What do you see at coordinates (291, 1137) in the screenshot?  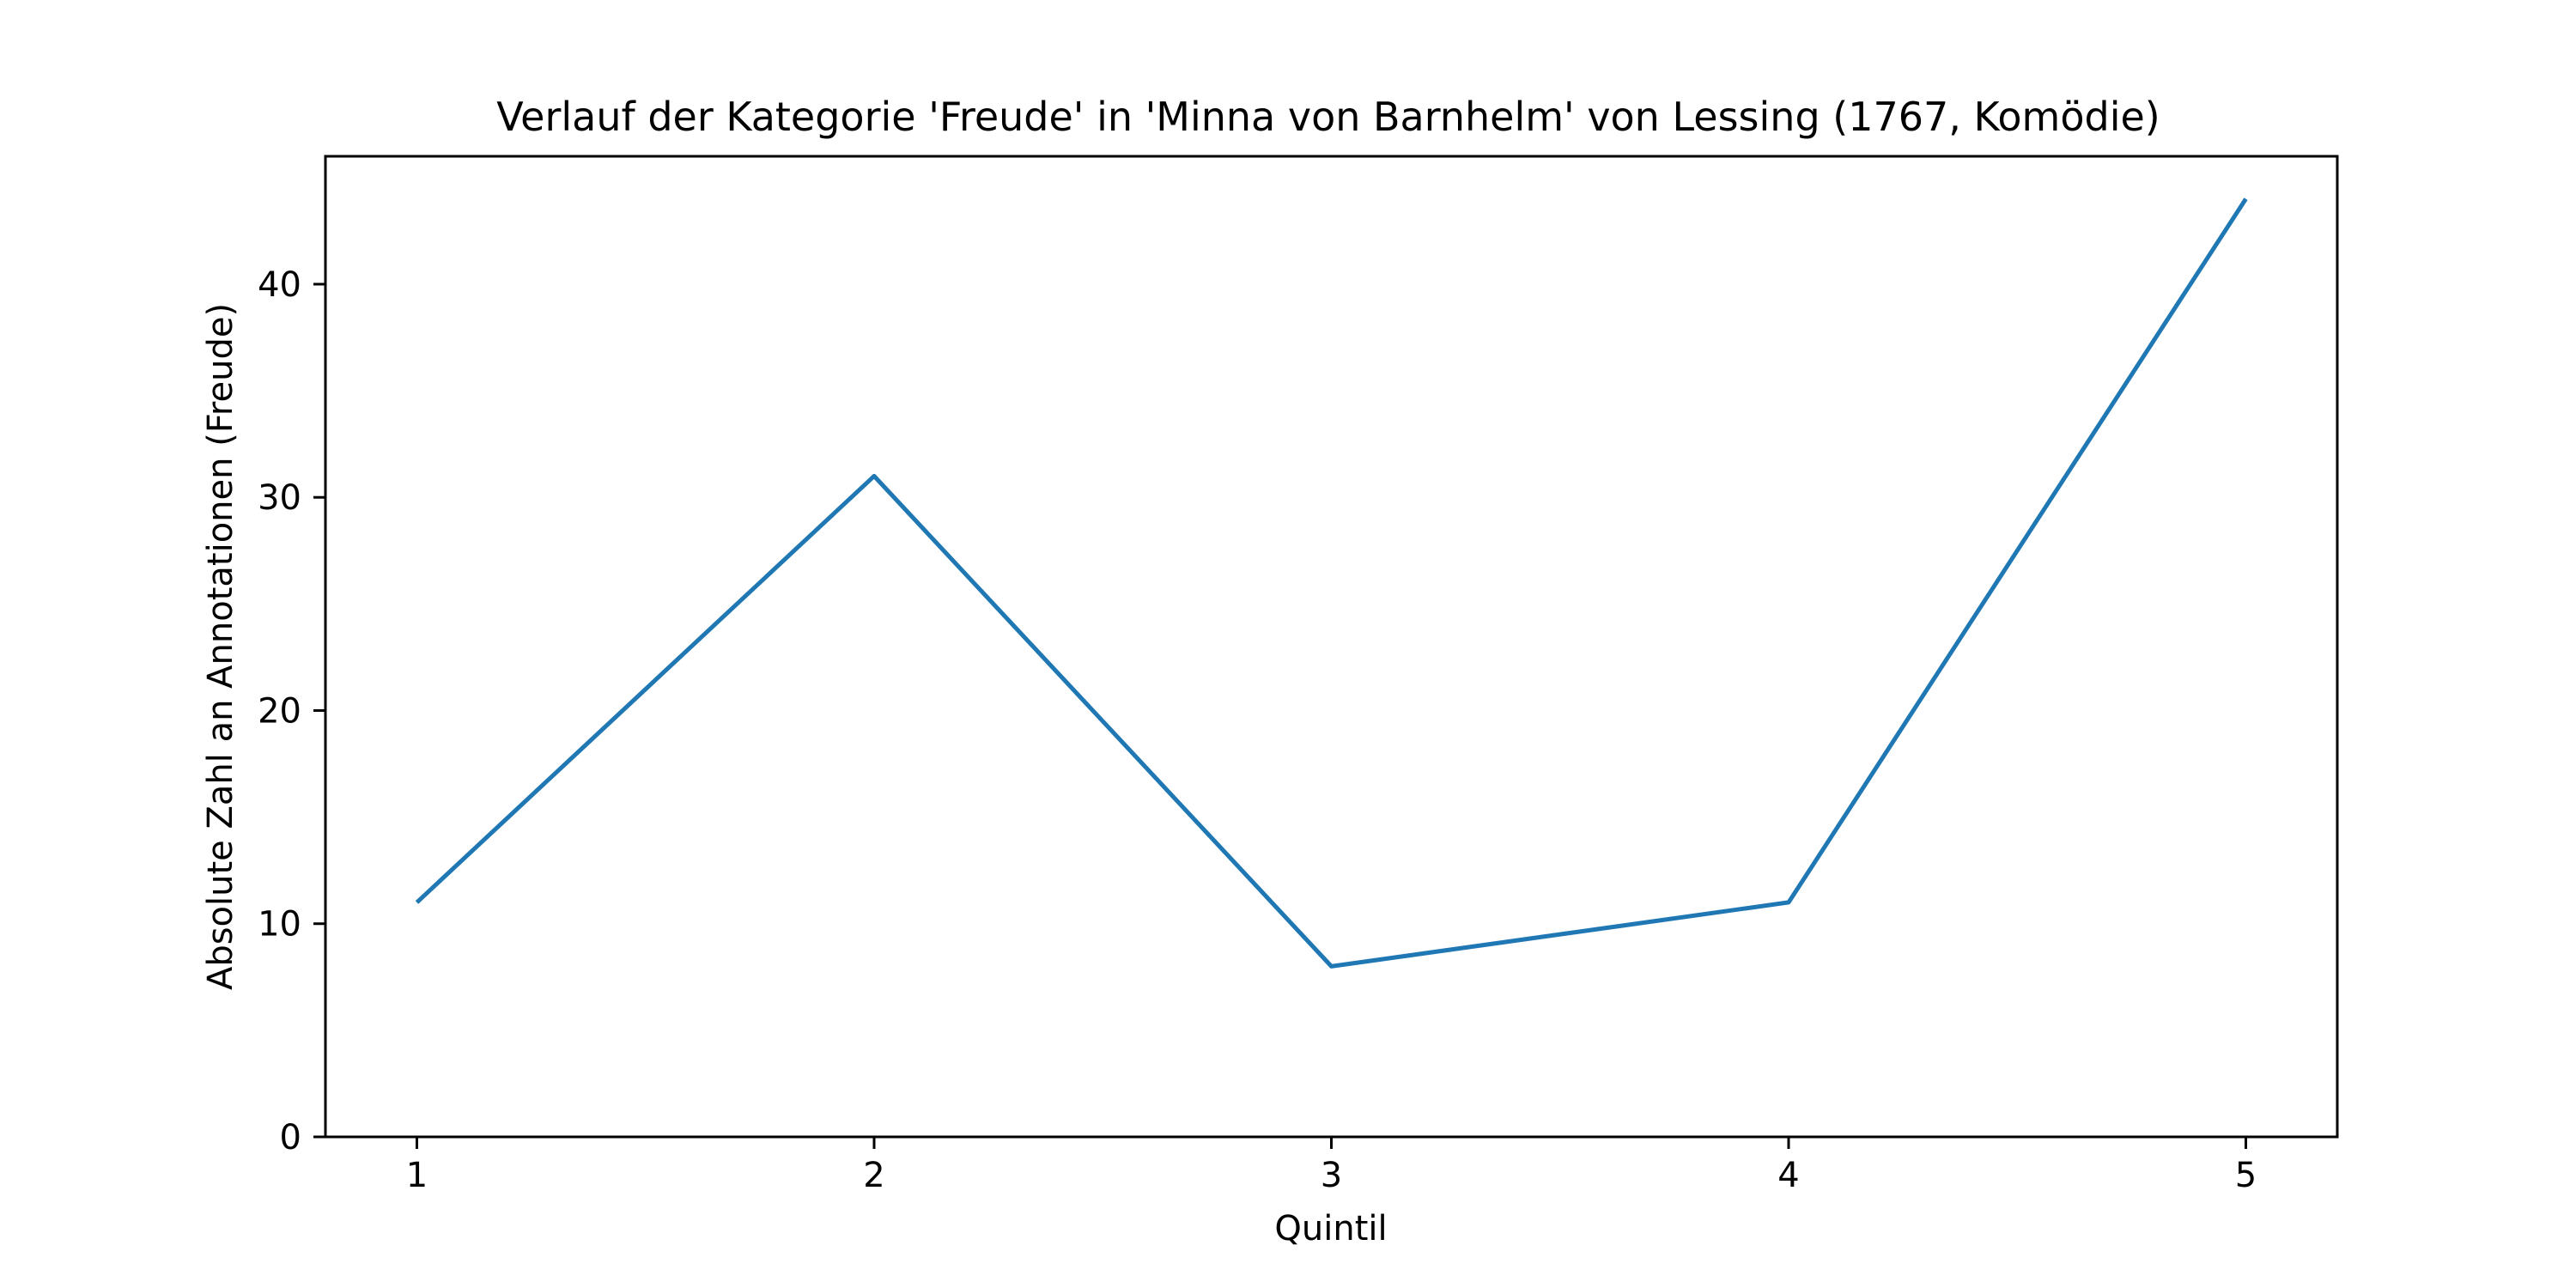 I see `y-tick-label: 0` at bounding box center [291, 1137].